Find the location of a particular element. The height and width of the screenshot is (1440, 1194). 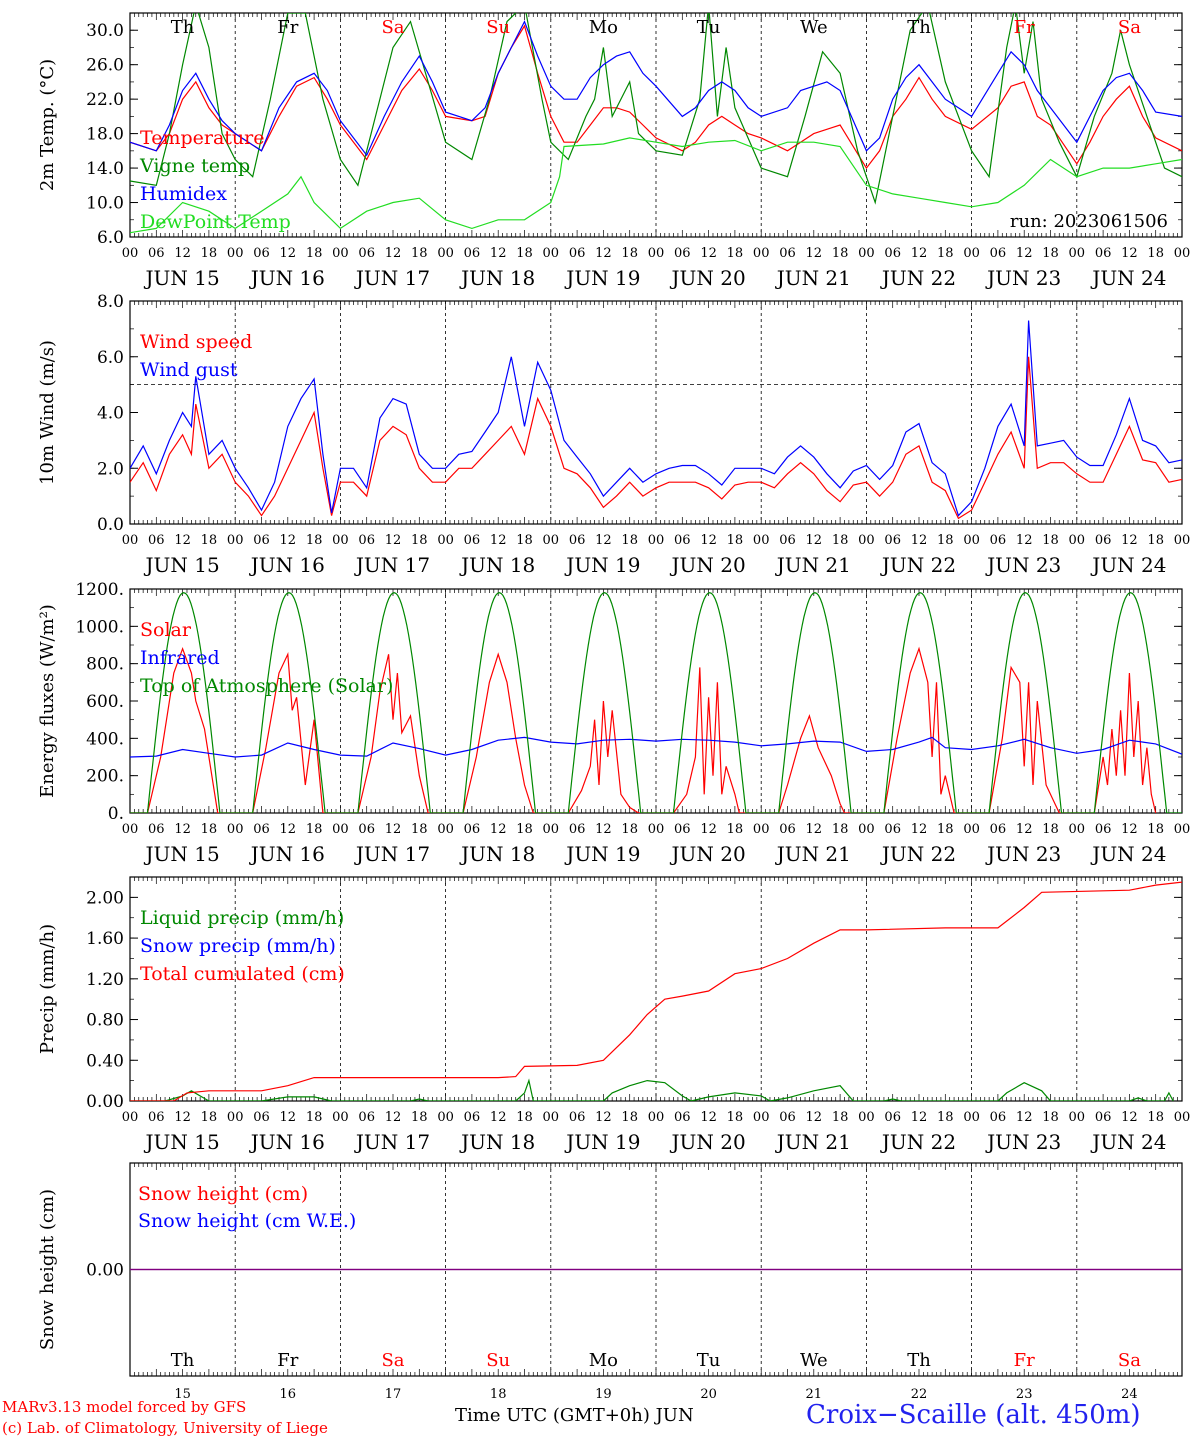

y-tick-label: 14.0 is located at coordinates (105, 169).